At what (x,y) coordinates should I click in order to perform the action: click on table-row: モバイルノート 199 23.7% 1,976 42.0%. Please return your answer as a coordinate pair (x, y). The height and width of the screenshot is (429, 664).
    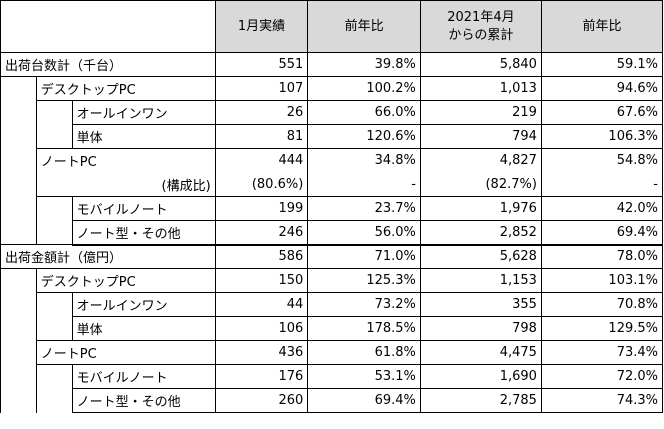
    Looking at the image, I should click on (332, 220).